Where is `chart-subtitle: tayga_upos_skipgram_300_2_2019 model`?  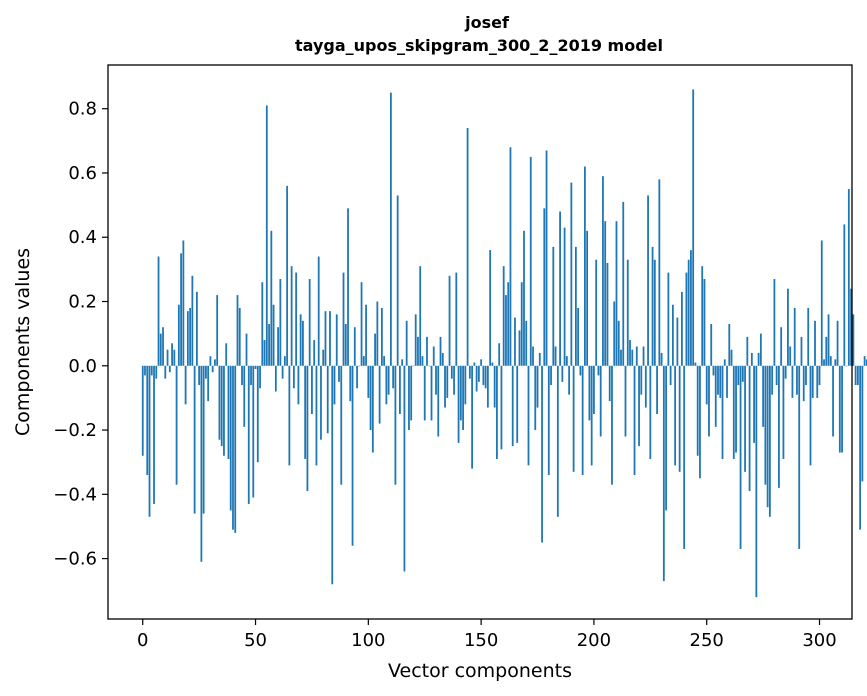
chart-subtitle: tayga_upos_skipgram_300_2_2019 model is located at coordinates (479, 45).